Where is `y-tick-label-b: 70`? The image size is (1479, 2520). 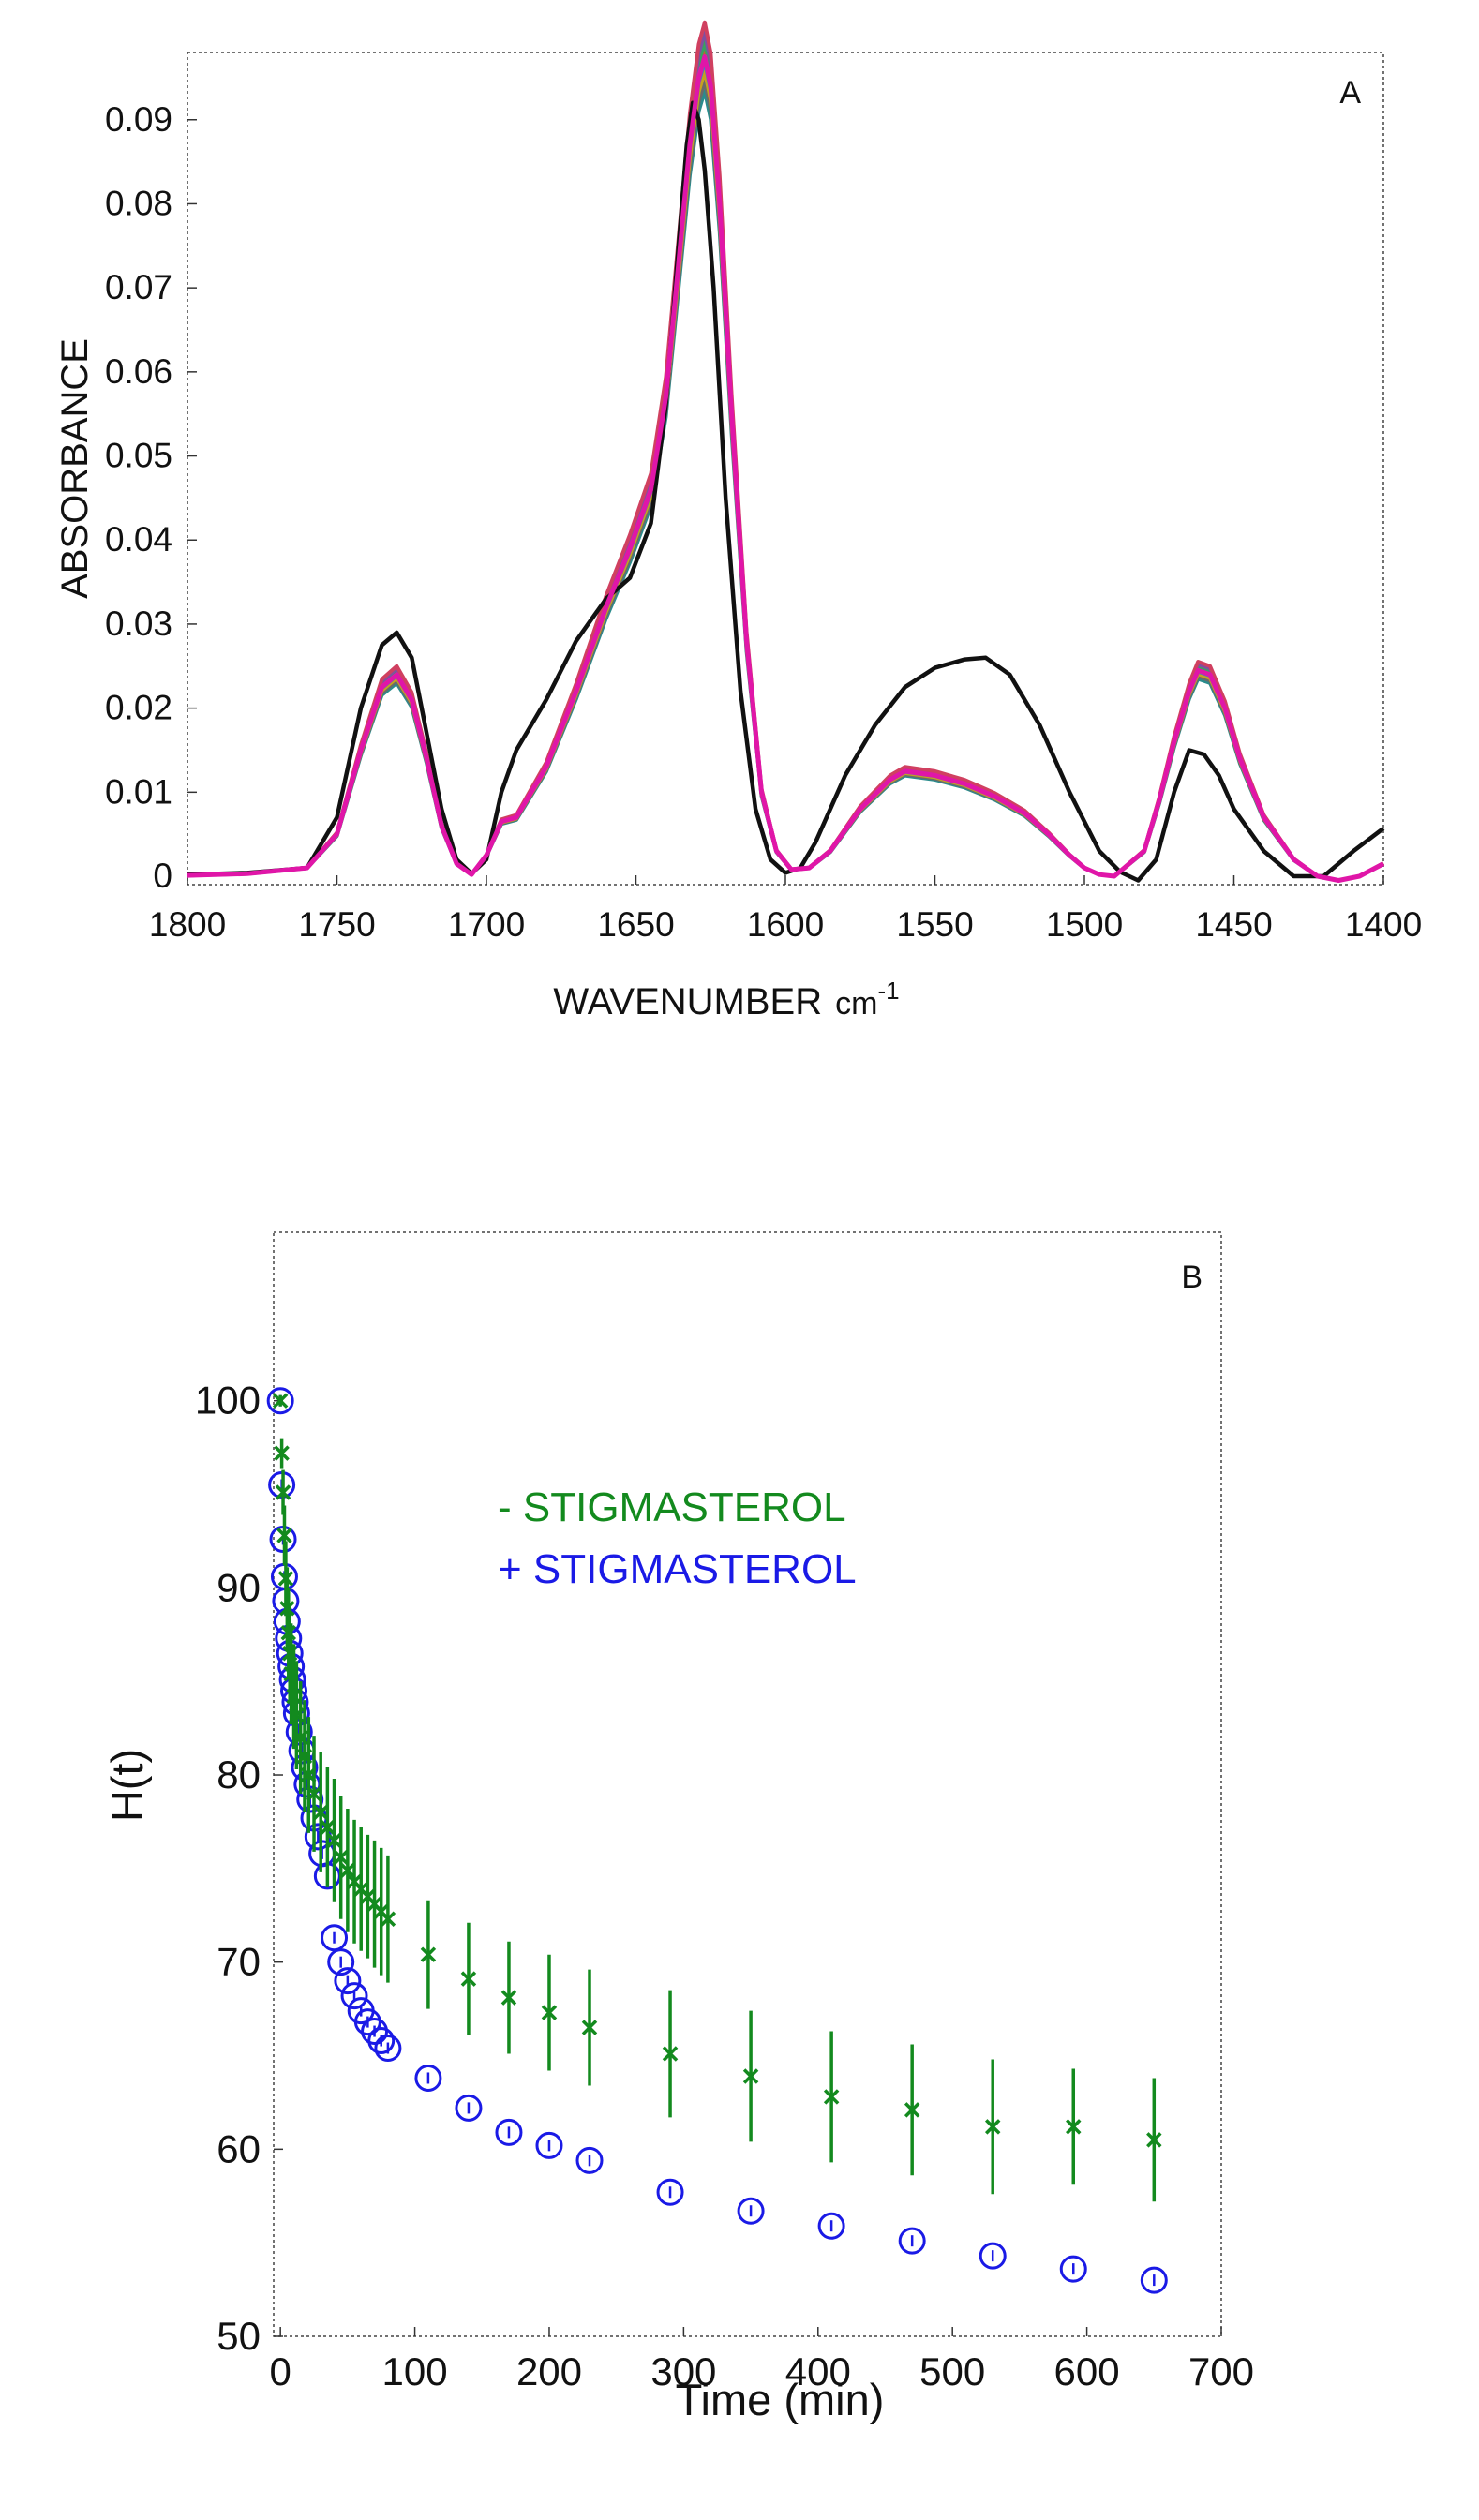 y-tick-label-b: 70 is located at coordinates (239, 1962).